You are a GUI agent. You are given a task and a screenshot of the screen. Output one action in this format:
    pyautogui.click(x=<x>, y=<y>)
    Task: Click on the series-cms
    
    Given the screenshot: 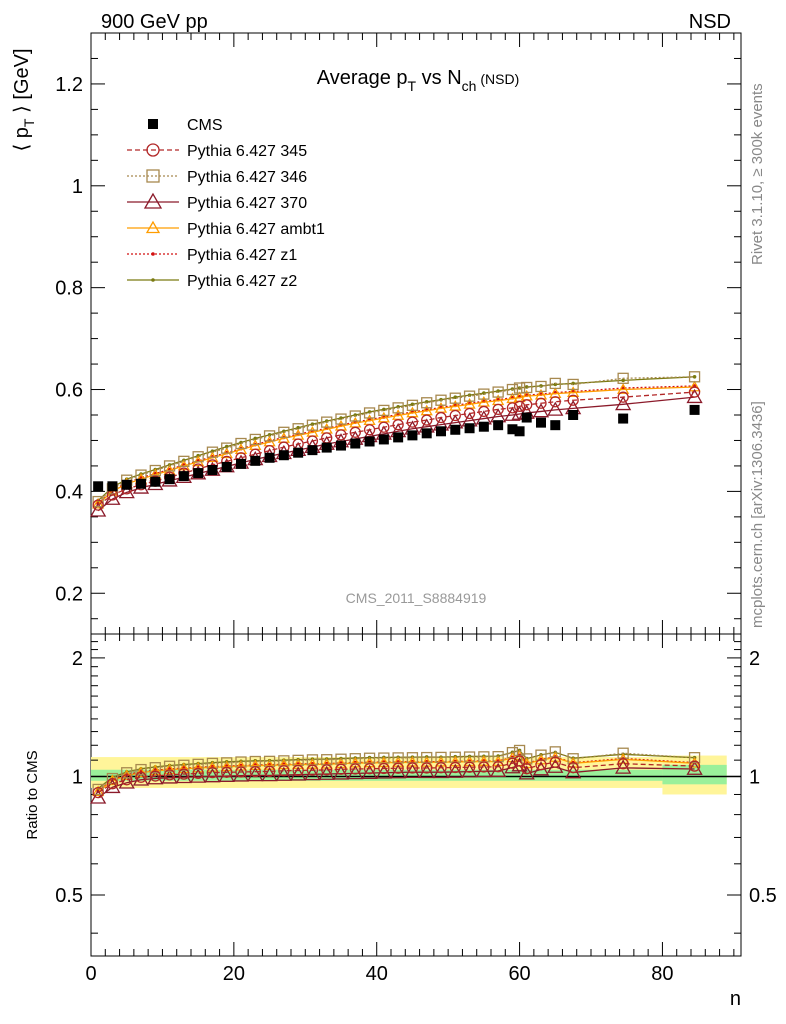 What is the action you would take?
    pyautogui.click(x=396, y=448)
    